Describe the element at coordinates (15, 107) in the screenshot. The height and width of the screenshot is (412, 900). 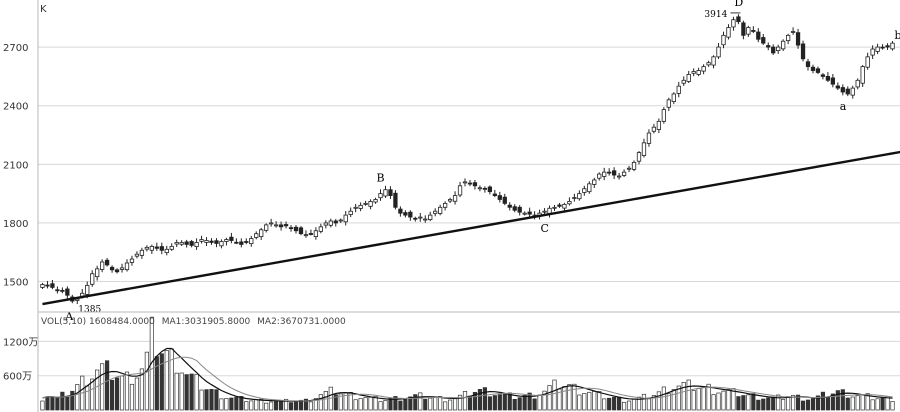
I see `price-tick-label: 2400` at that location.